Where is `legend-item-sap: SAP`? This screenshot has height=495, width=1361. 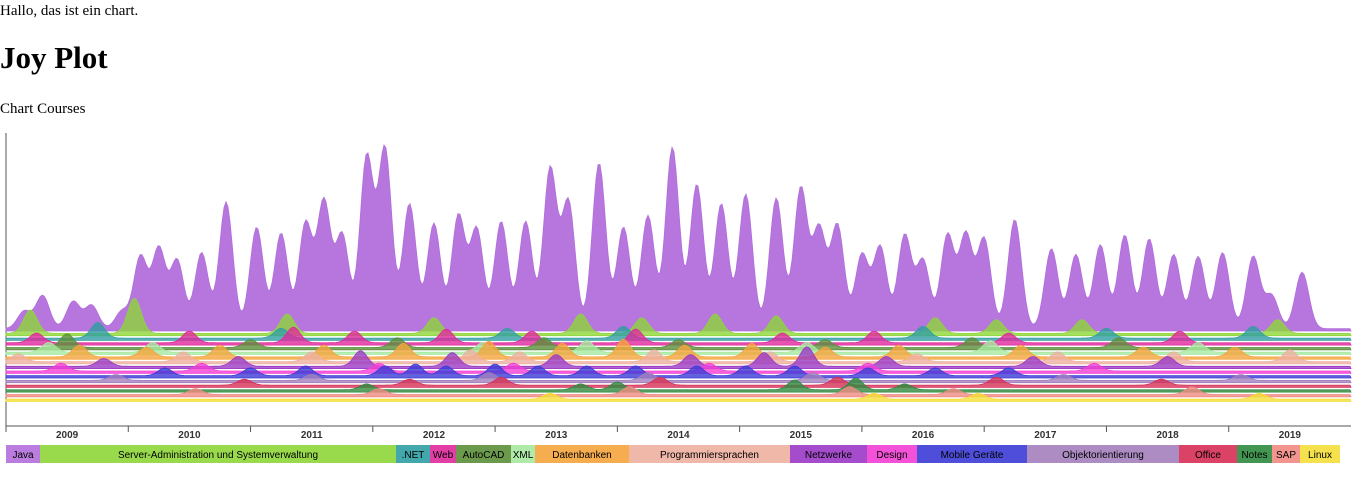 legend-item-sap: SAP is located at coordinates (1286, 454).